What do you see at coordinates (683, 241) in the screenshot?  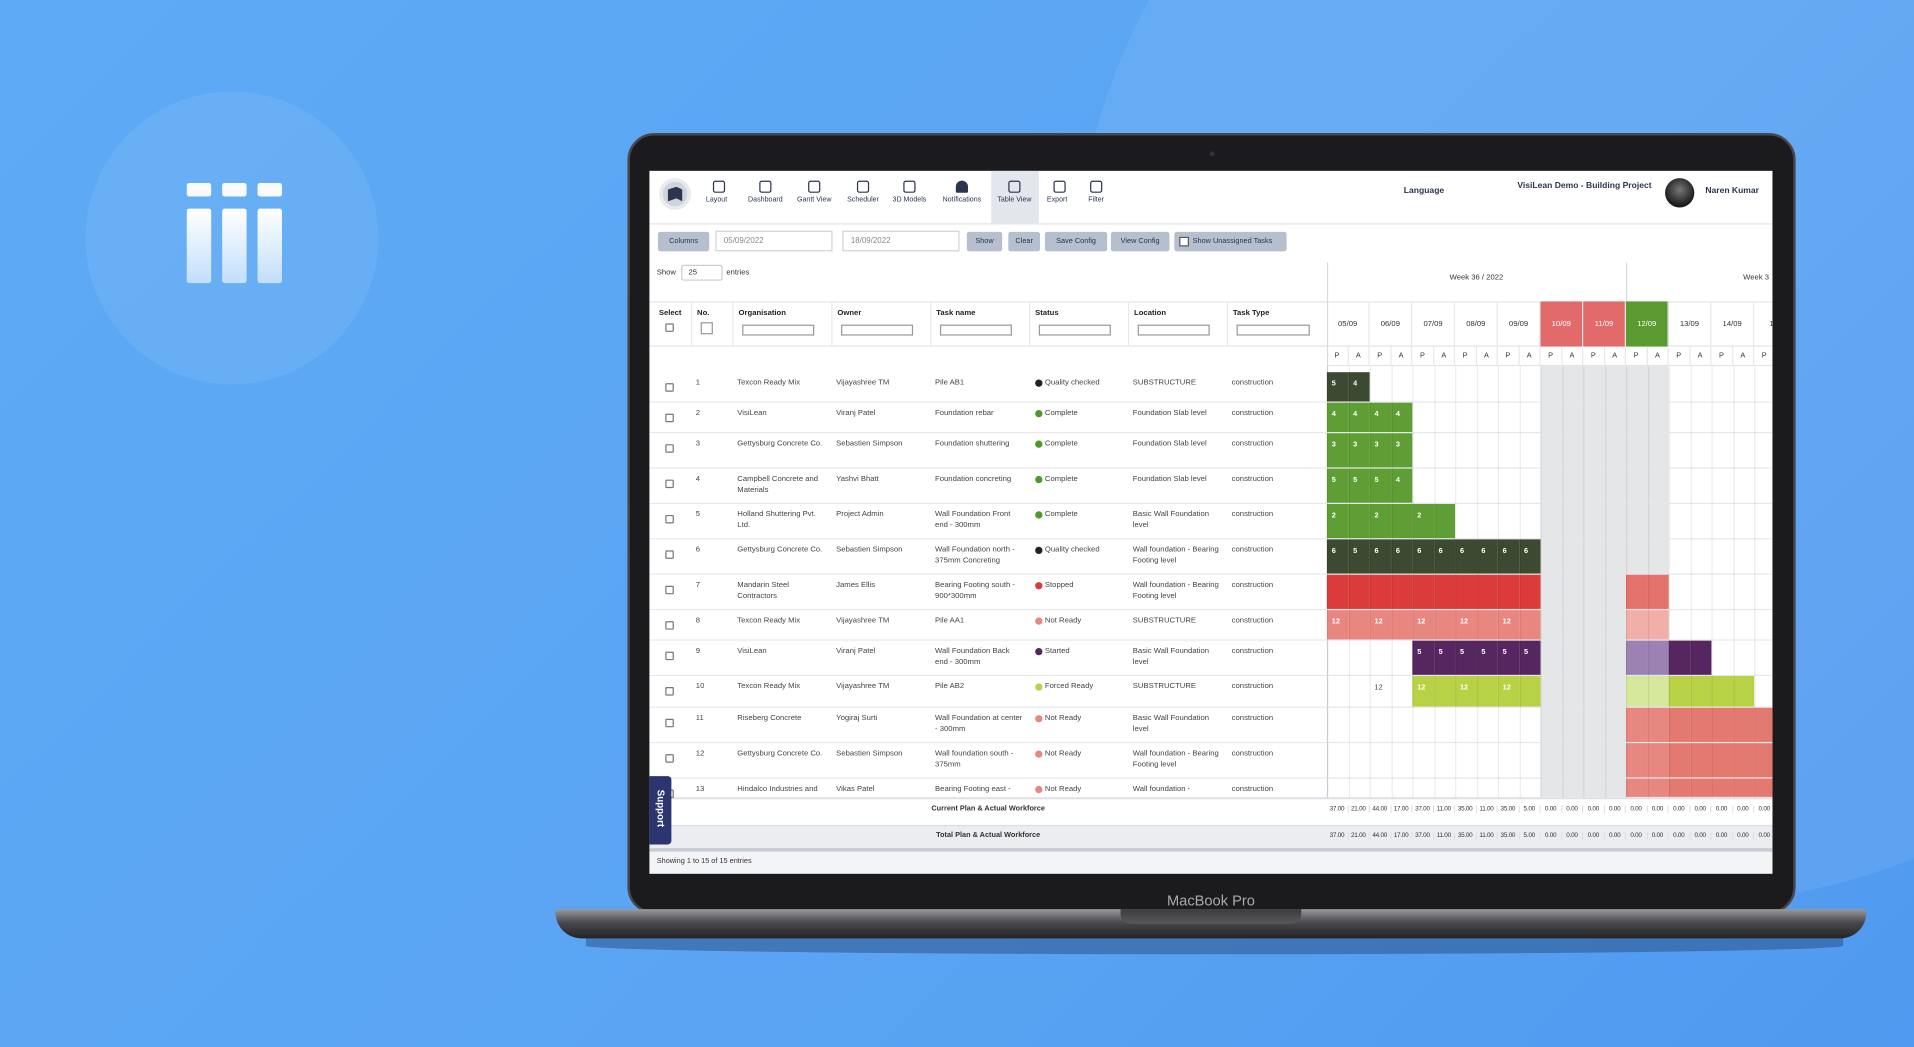 I see `columns-button: Columns` at bounding box center [683, 241].